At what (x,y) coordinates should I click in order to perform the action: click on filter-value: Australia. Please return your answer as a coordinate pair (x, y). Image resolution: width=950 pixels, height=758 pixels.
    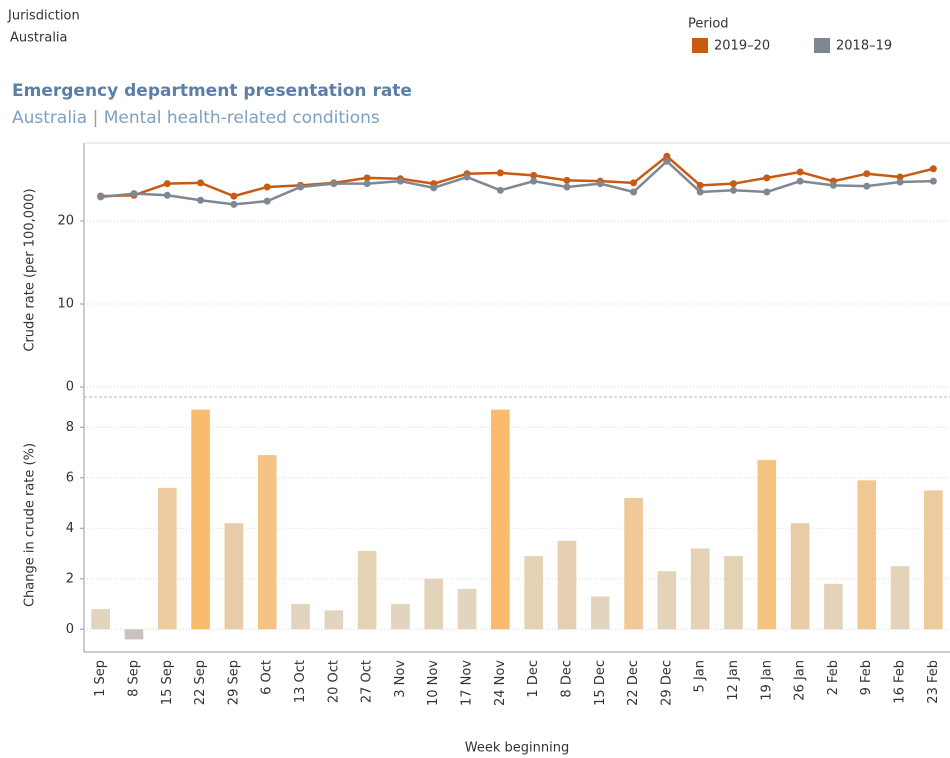
    Looking at the image, I should click on (39, 38).